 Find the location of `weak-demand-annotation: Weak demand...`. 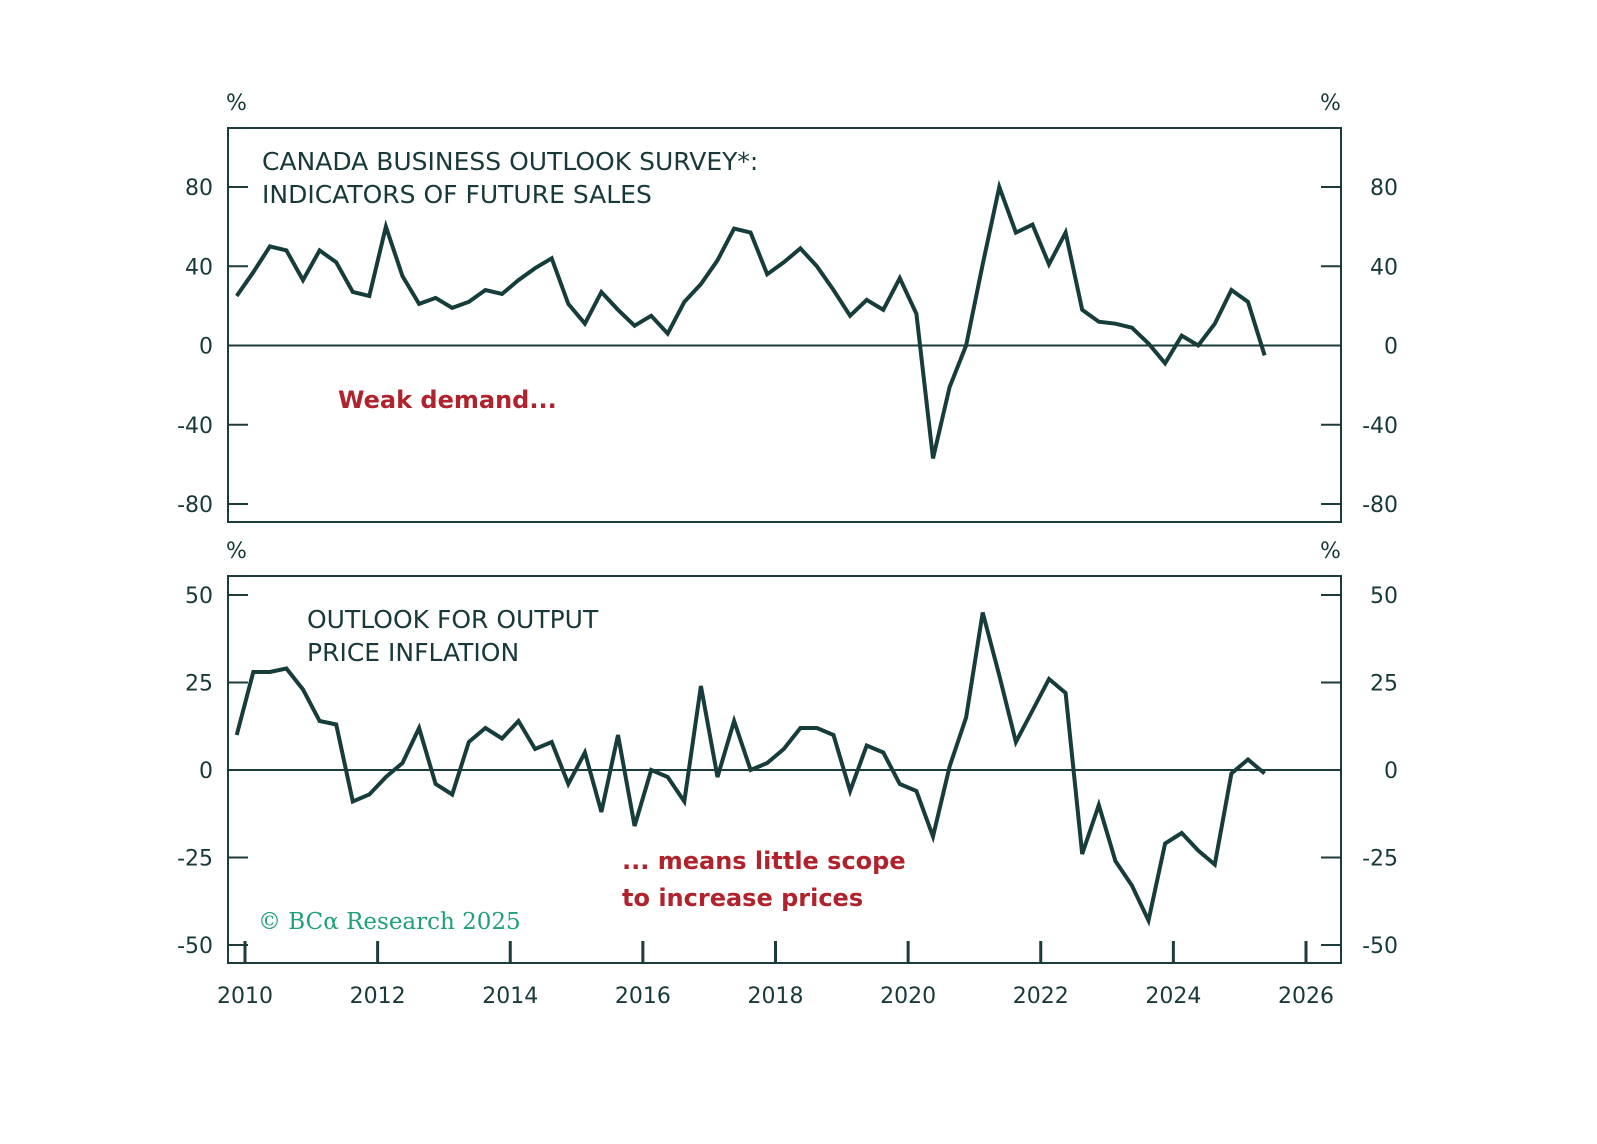

weak-demand-annotation: Weak demand... is located at coordinates (447, 400).